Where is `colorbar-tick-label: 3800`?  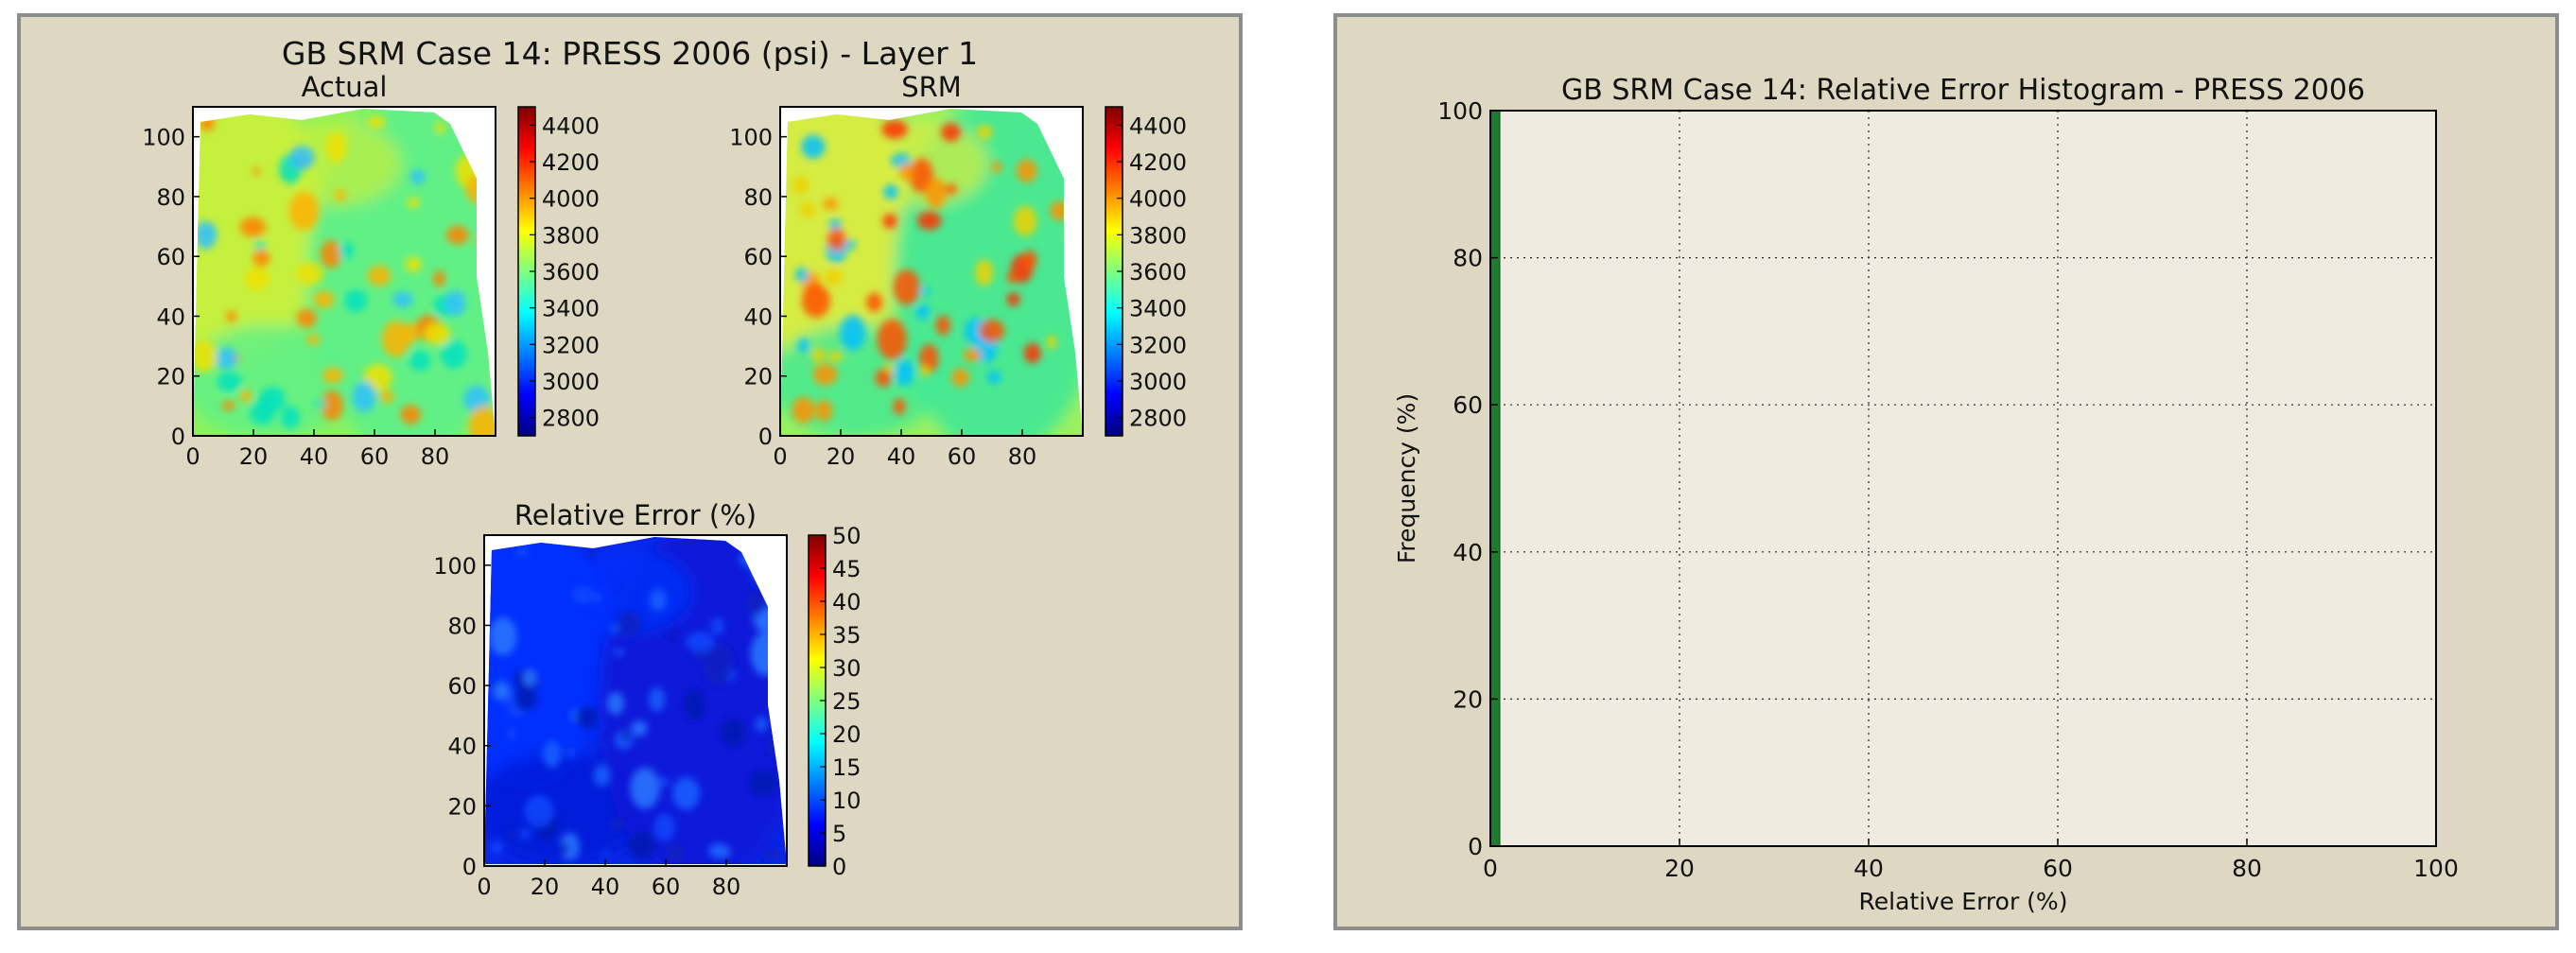
colorbar-tick-label: 3800 is located at coordinates (1158, 235).